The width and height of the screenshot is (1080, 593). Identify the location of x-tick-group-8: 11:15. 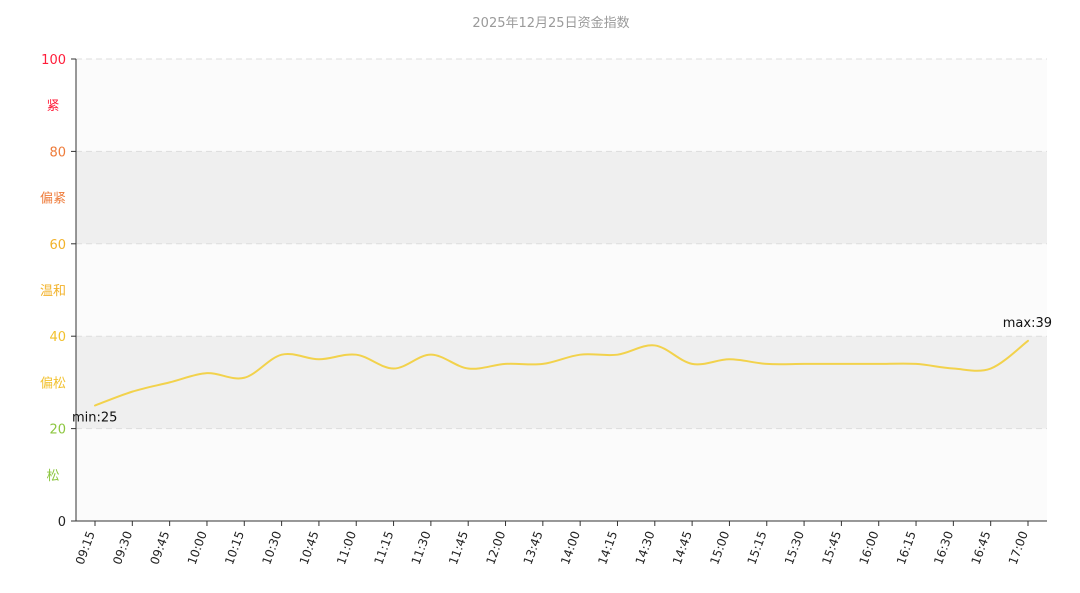
(383, 547).